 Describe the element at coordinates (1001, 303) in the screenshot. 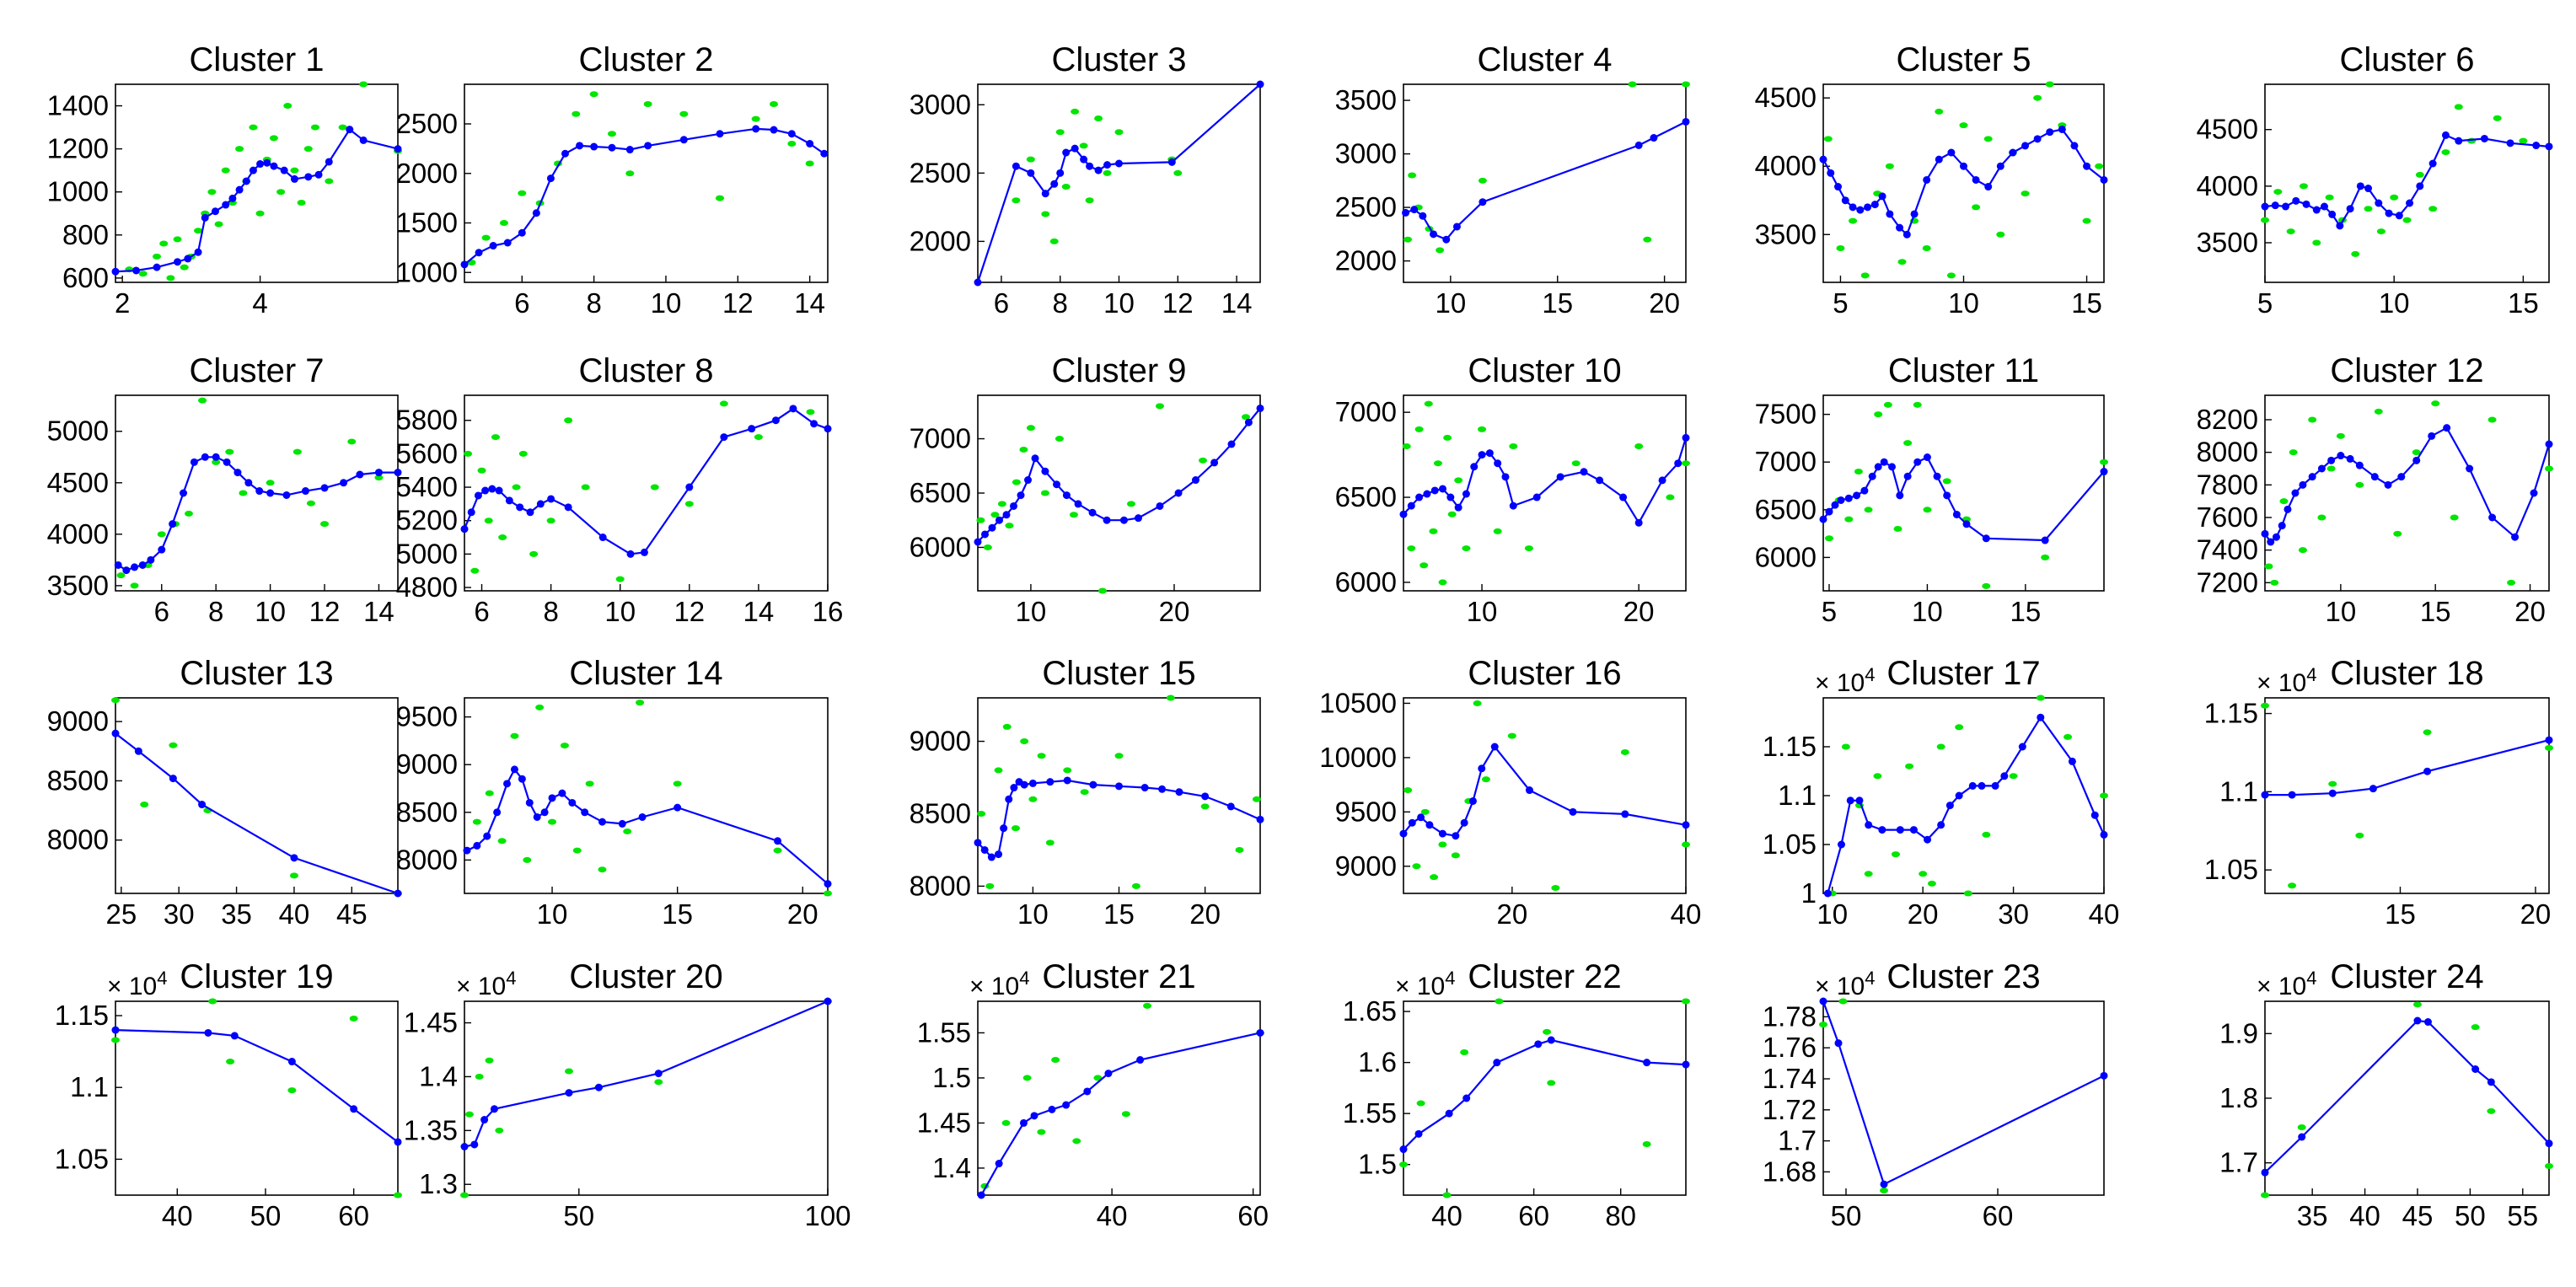

I see `x-tick-label: 6` at that location.